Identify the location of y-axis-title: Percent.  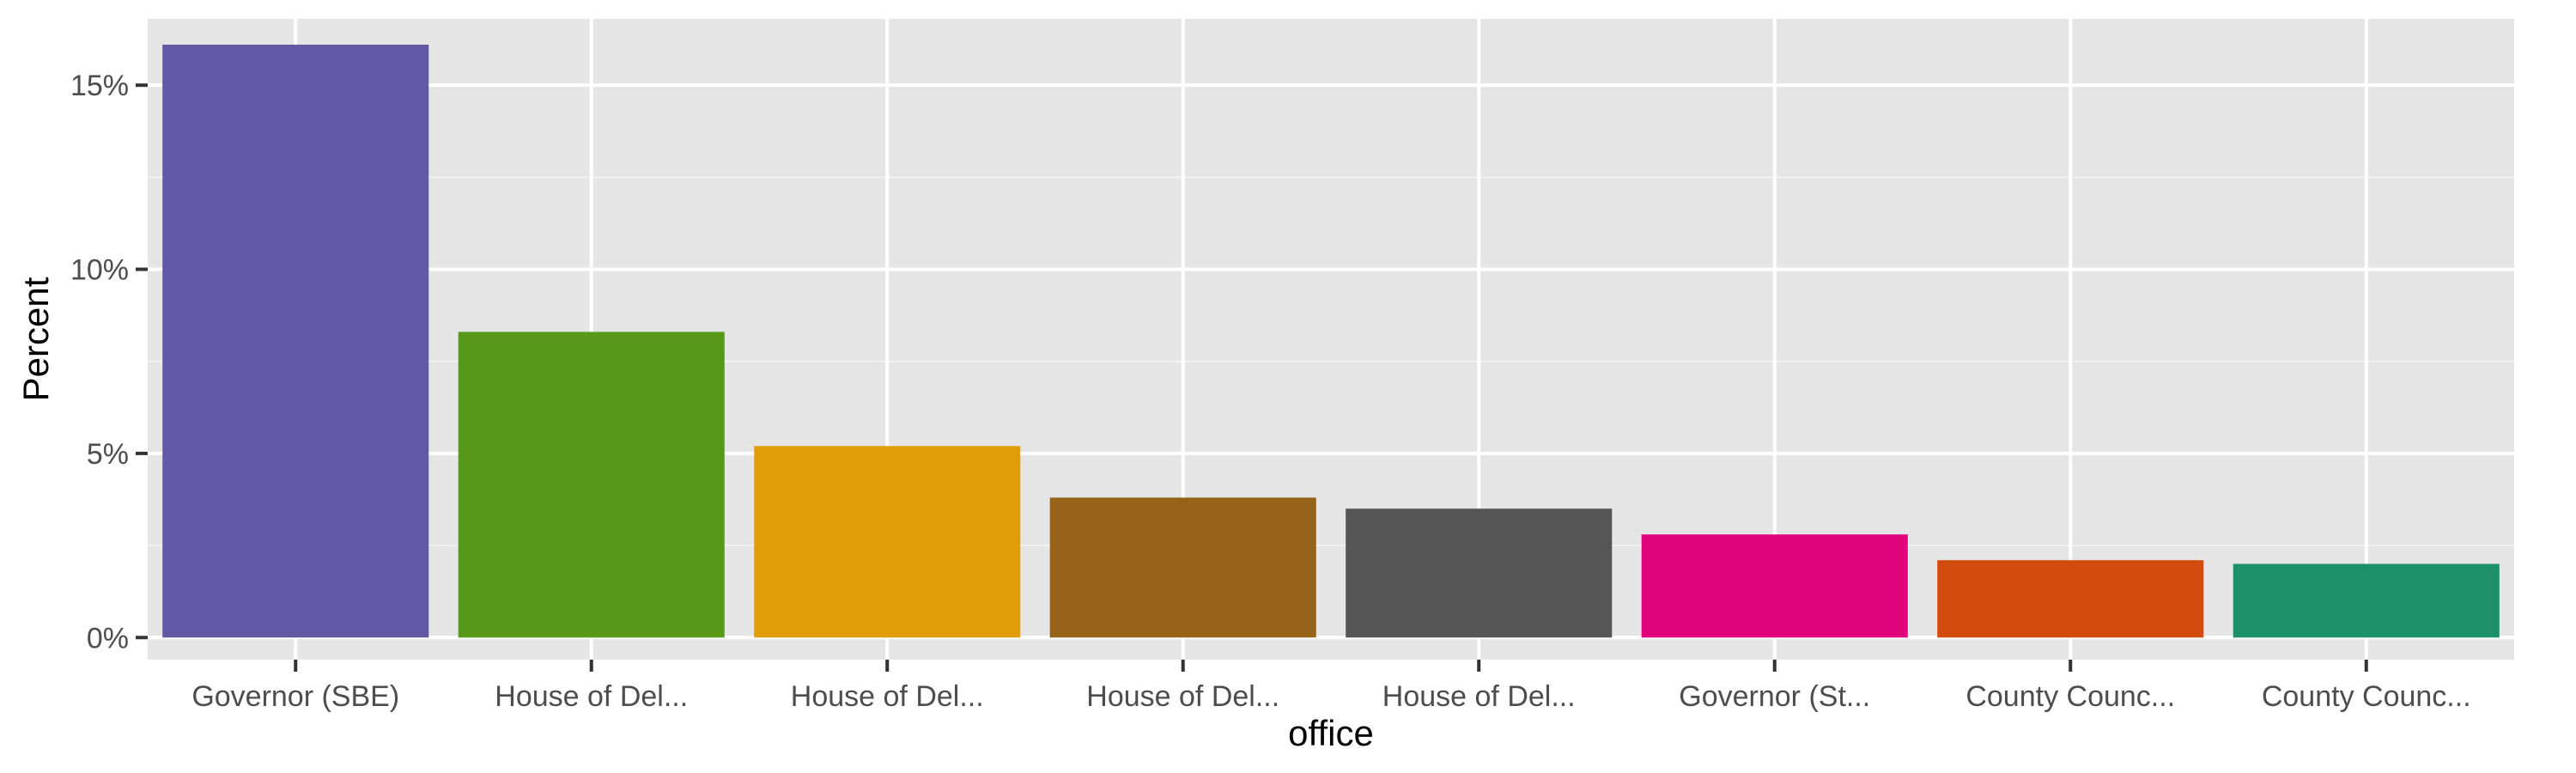
(36, 339).